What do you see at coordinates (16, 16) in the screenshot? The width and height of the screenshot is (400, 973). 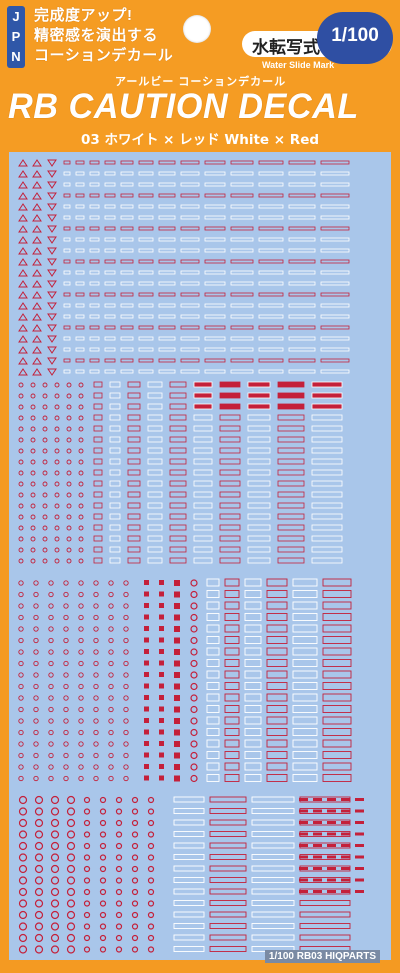 I see `jpn-badge-letter: J` at bounding box center [16, 16].